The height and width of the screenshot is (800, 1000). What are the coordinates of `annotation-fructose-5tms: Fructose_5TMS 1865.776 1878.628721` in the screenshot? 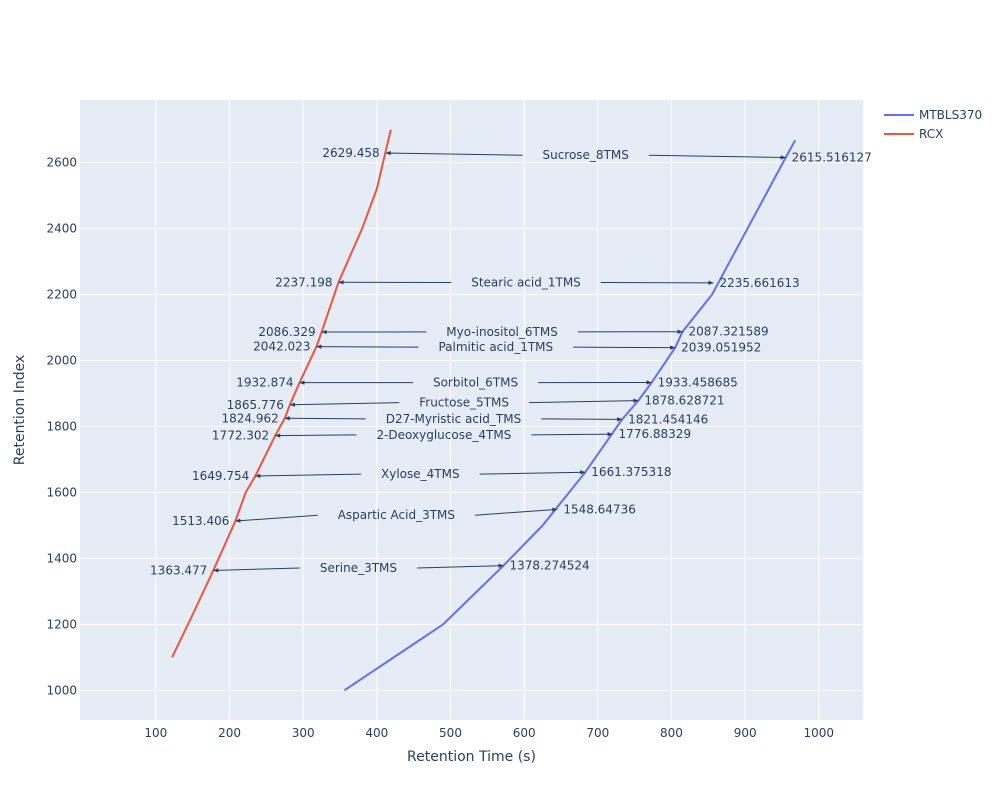 It's located at (476, 403).